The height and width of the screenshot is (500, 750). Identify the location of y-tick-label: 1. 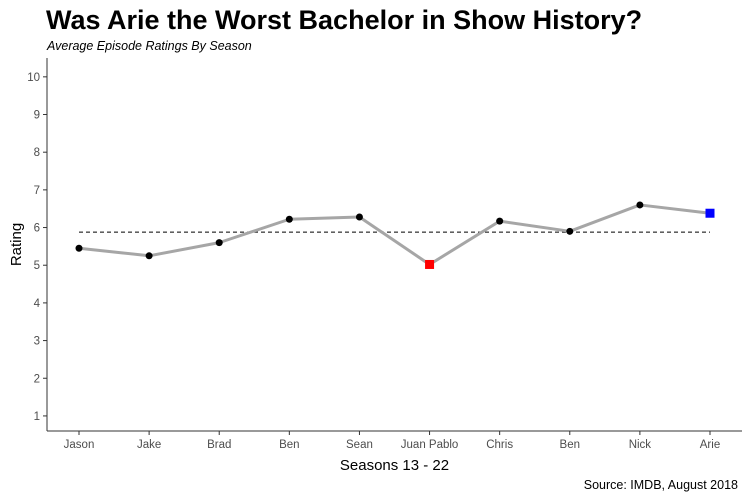
(37, 417).